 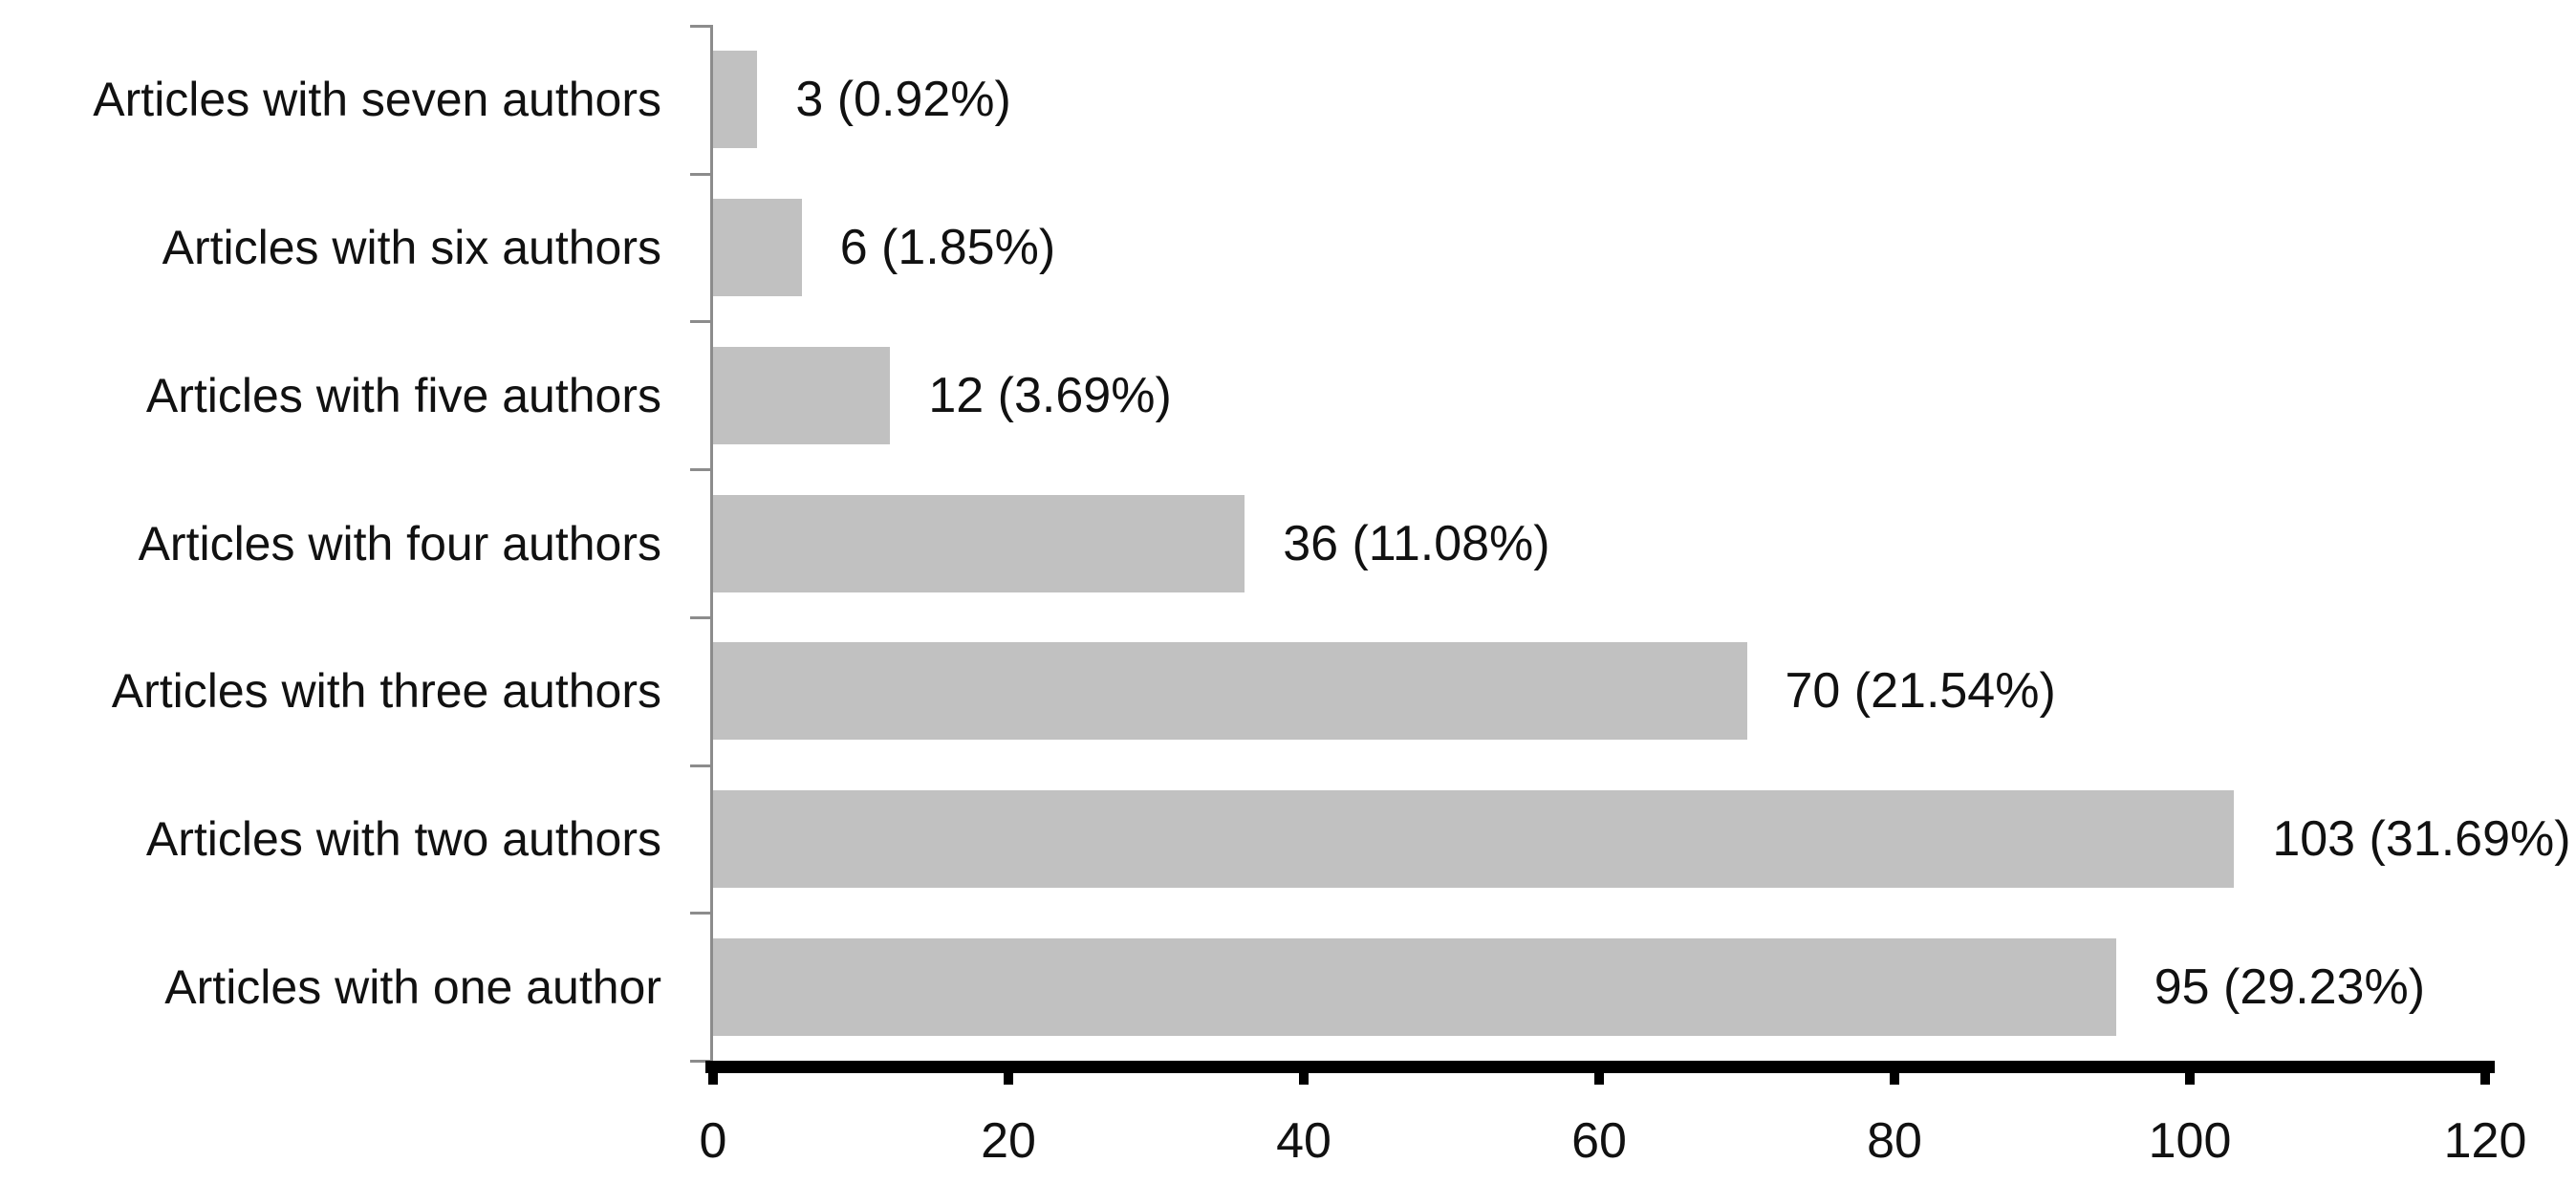 I want to click on category-label: Articles with seven authors, so click(x=377, y=100).